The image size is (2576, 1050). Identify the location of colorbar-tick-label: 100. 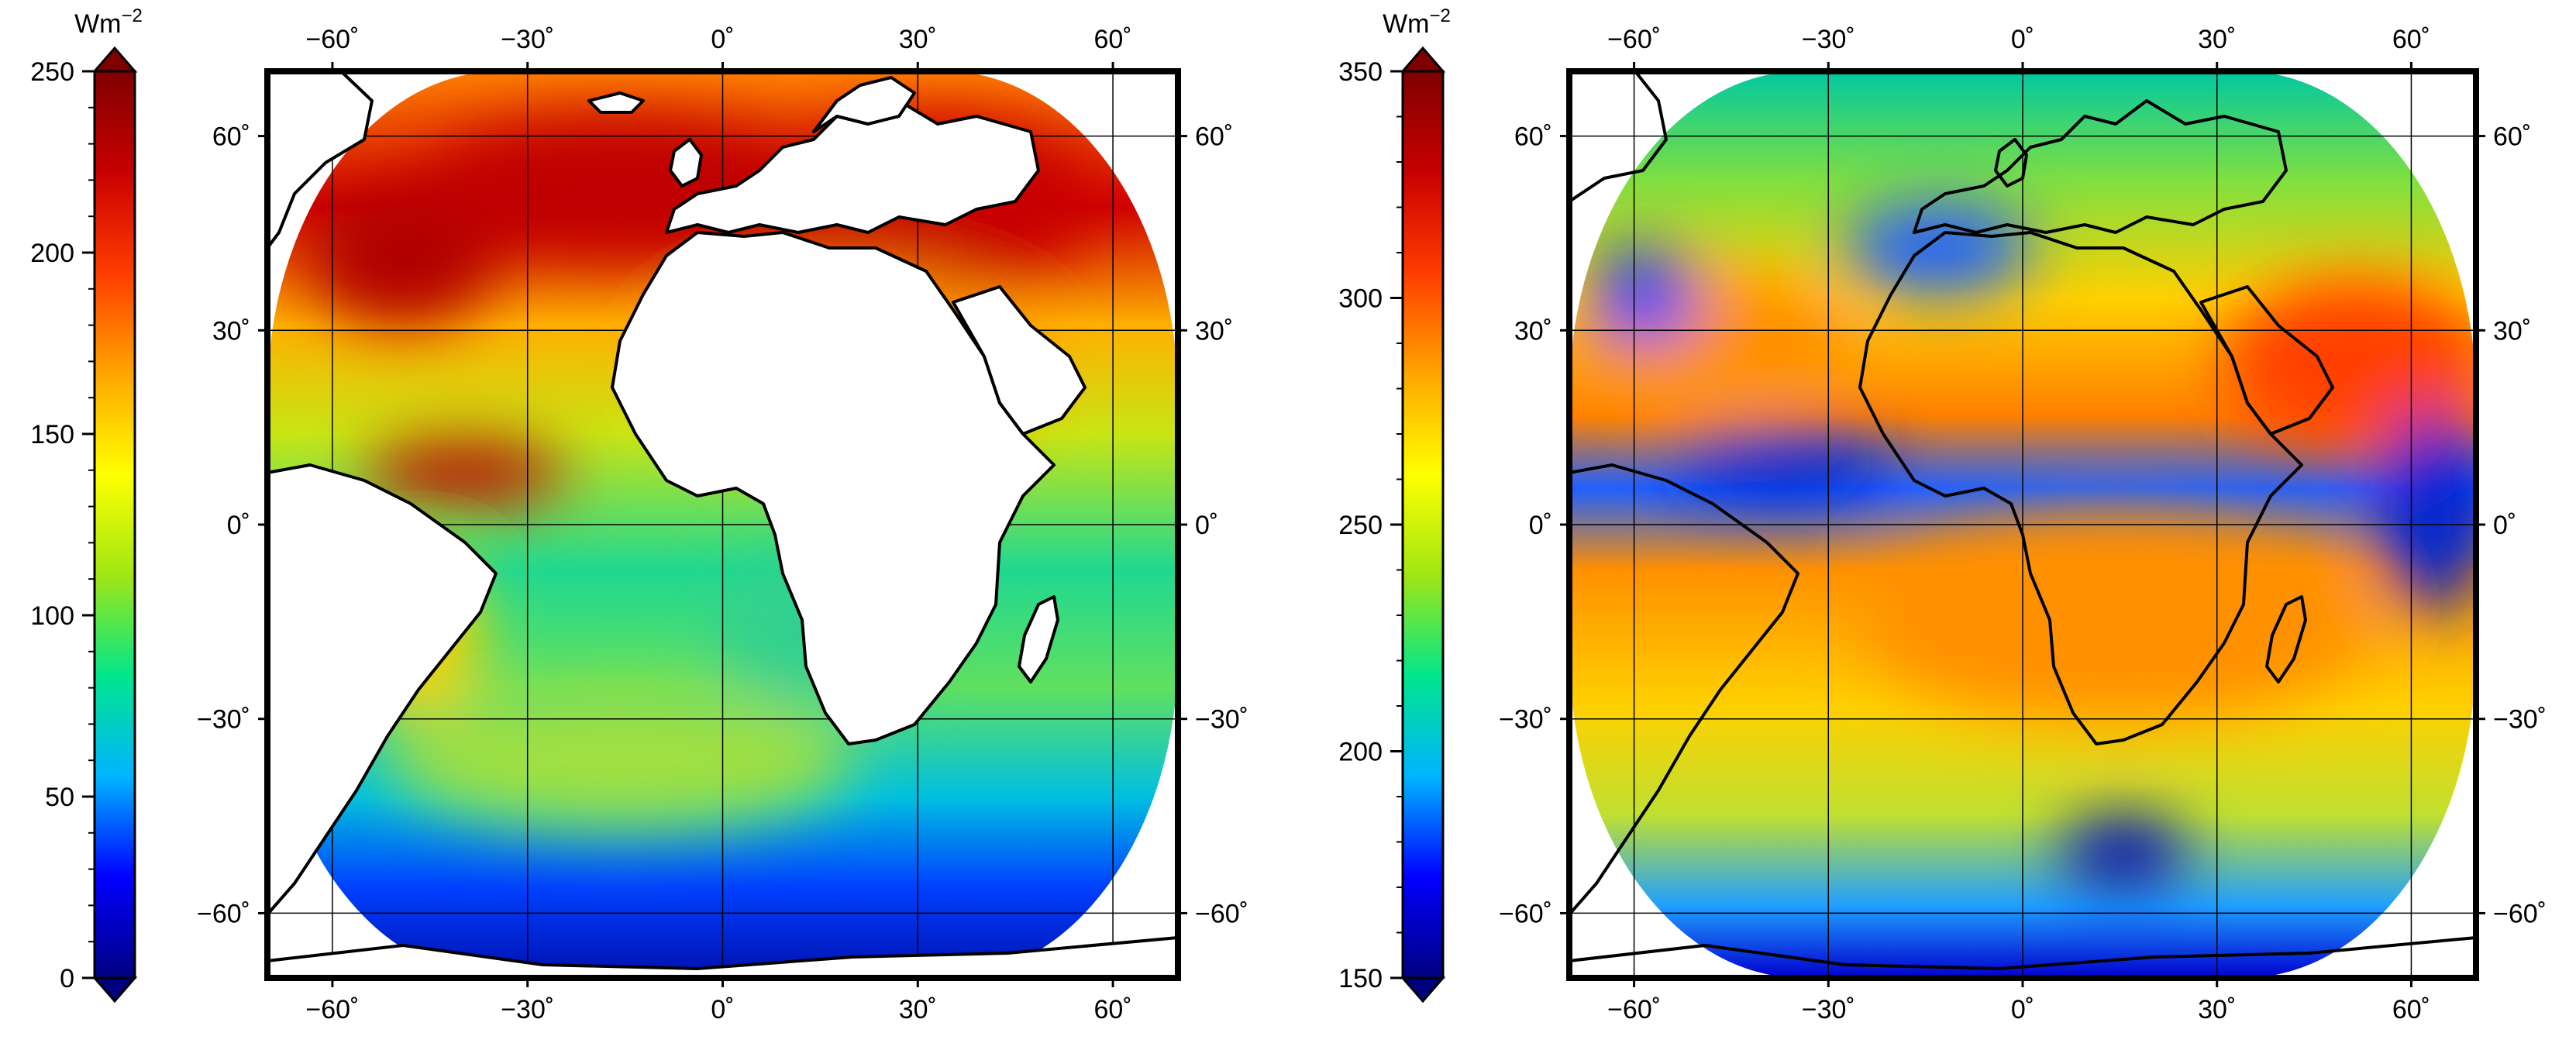
(52, 616).